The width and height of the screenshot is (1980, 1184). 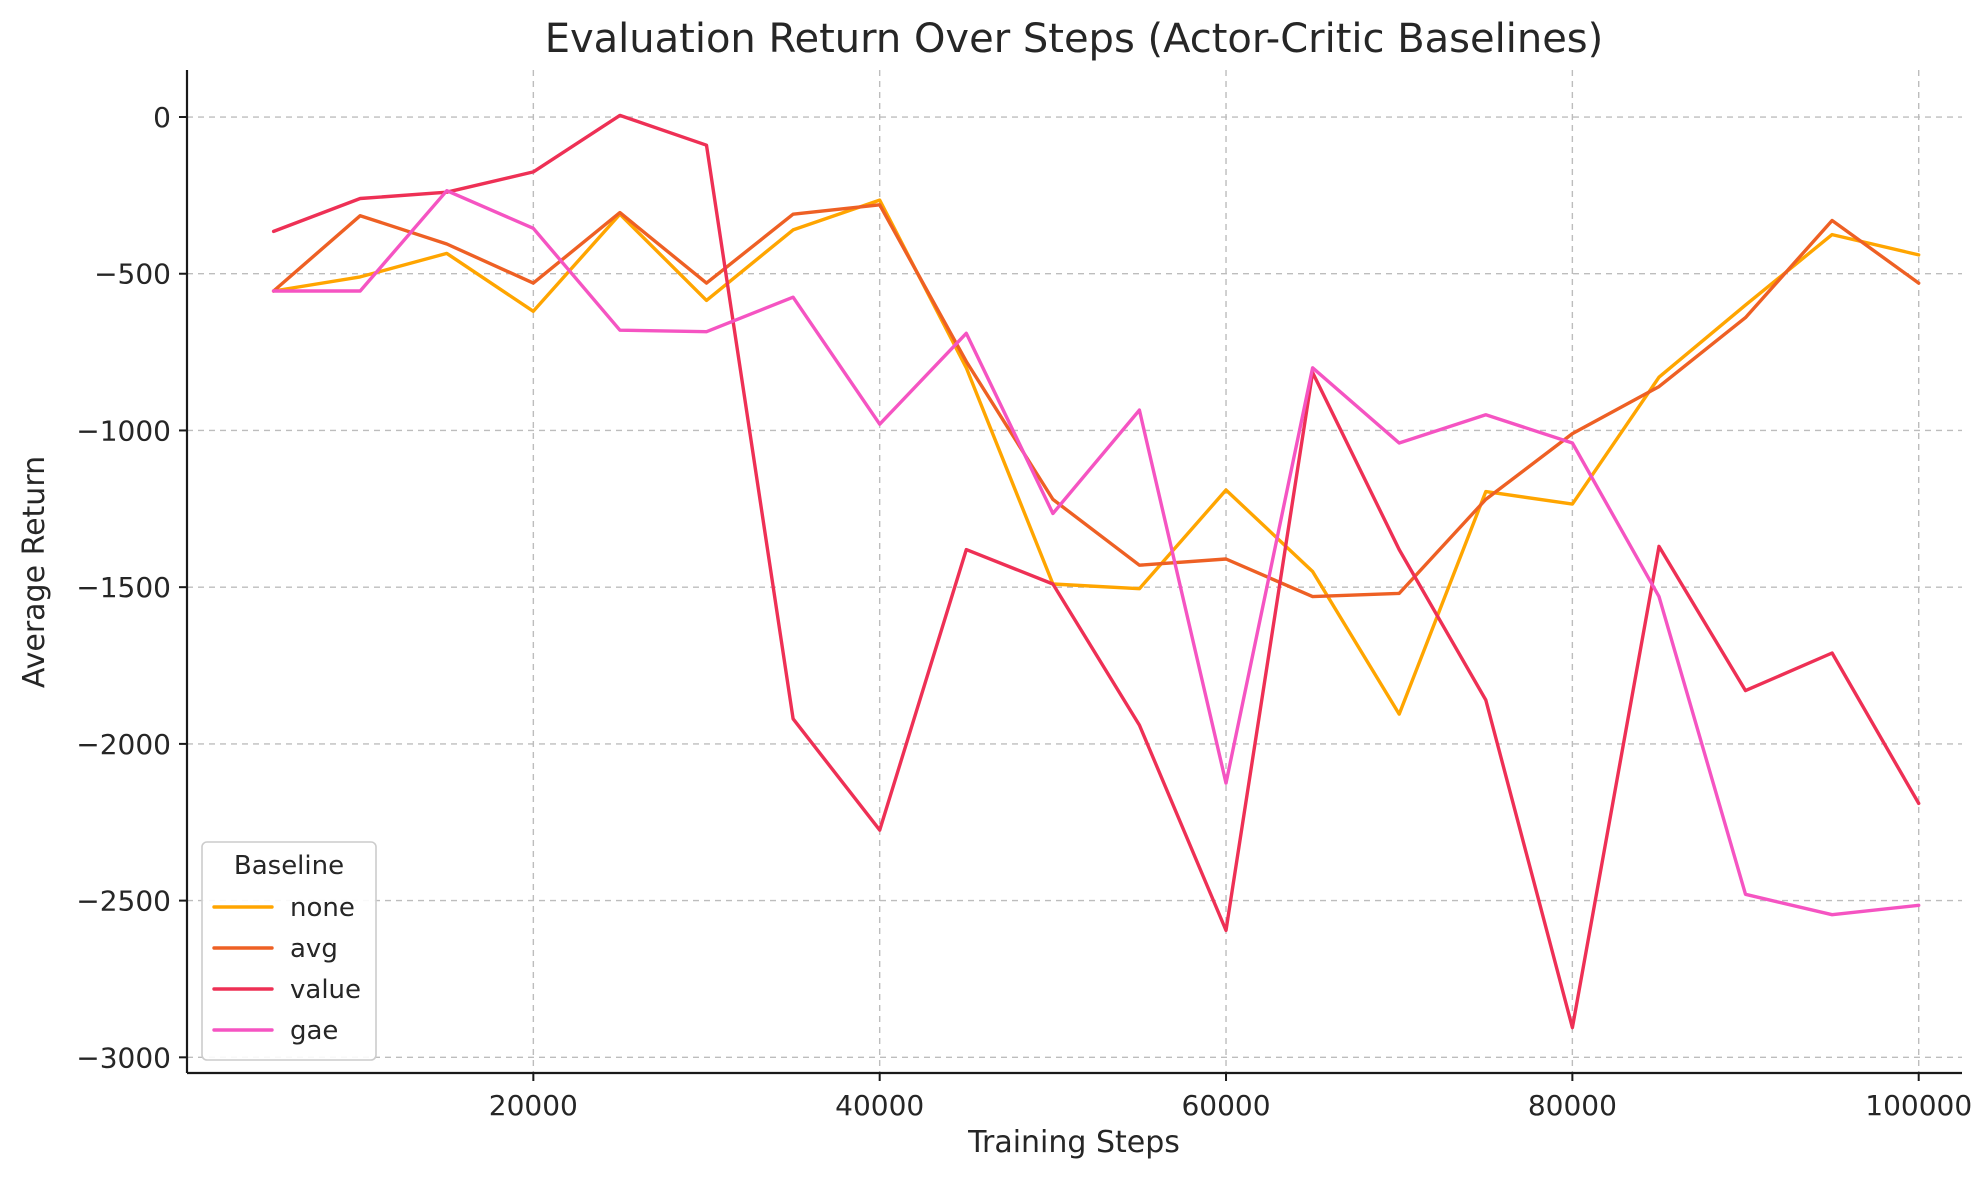 What do you see at coordinates (123, 901) in the screenshot?
I see `y-tick-label: −2500` at bounding box center [123, 901].